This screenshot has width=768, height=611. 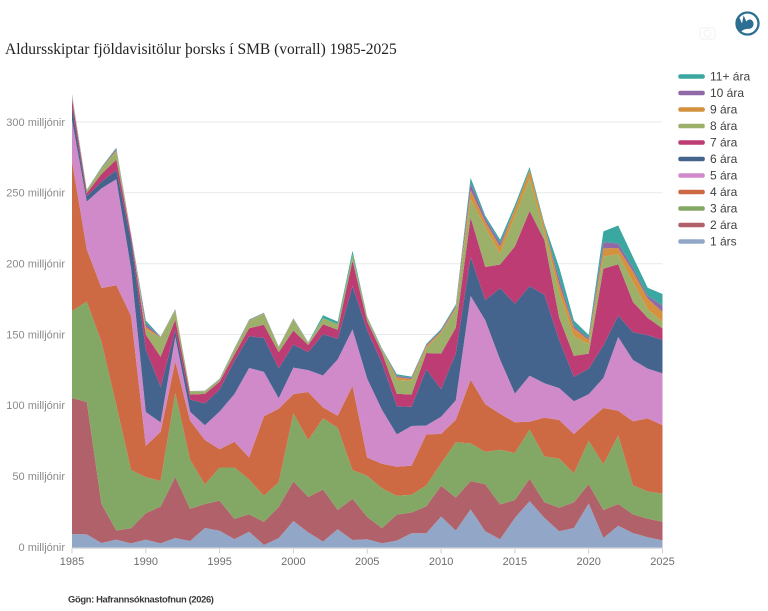 I want to click on svg-text: 1 árs, so click(x=723, y=242).